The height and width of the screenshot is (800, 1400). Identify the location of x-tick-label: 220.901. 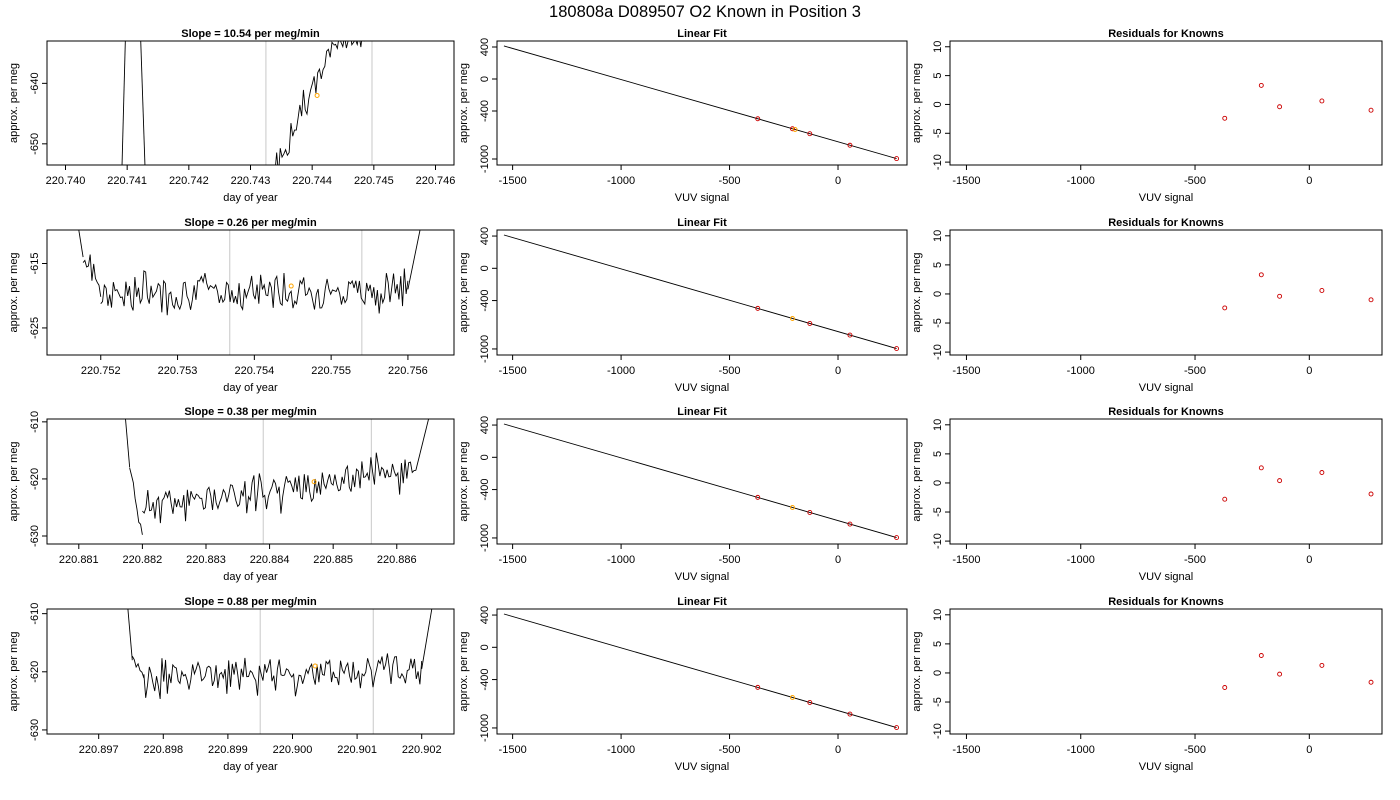
(357, 750).